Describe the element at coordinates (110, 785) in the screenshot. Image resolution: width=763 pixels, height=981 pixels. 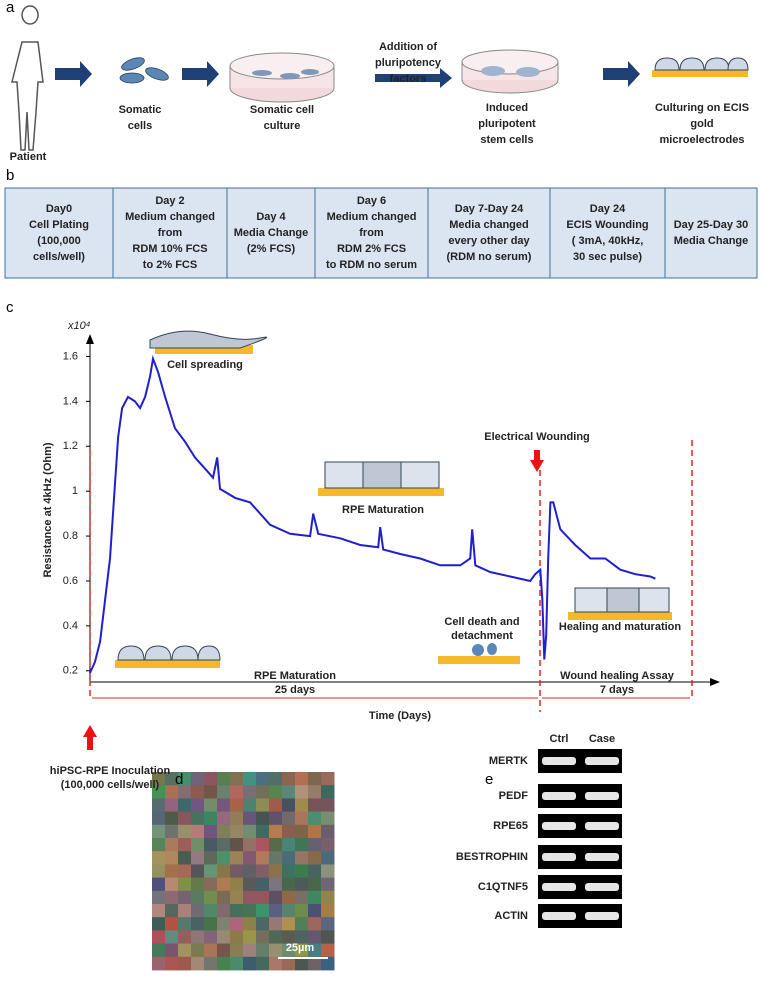
I see `annotation: (100,000 cells/well)` at that location.